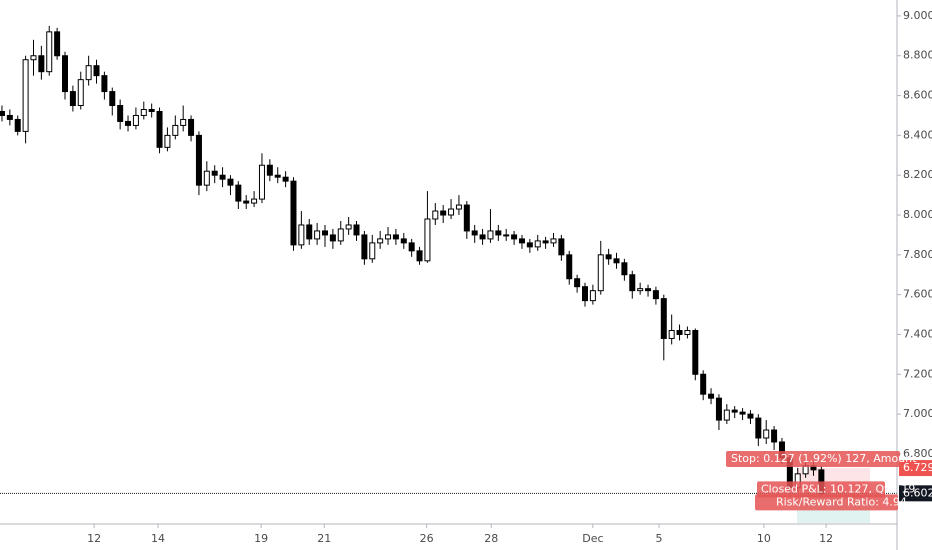 Image resolution: width=932 pixels, height=550 pixels. I want to click on x-tick-label: 28, so click(491, 538).